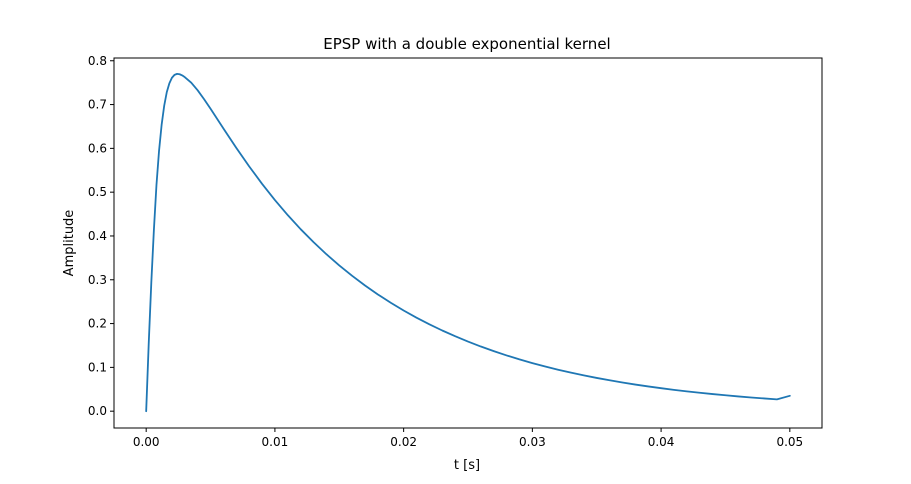  Describe the element at coordinates (97, 324) in the screenshot. I see `y-tick-label: 0.2` at that location.